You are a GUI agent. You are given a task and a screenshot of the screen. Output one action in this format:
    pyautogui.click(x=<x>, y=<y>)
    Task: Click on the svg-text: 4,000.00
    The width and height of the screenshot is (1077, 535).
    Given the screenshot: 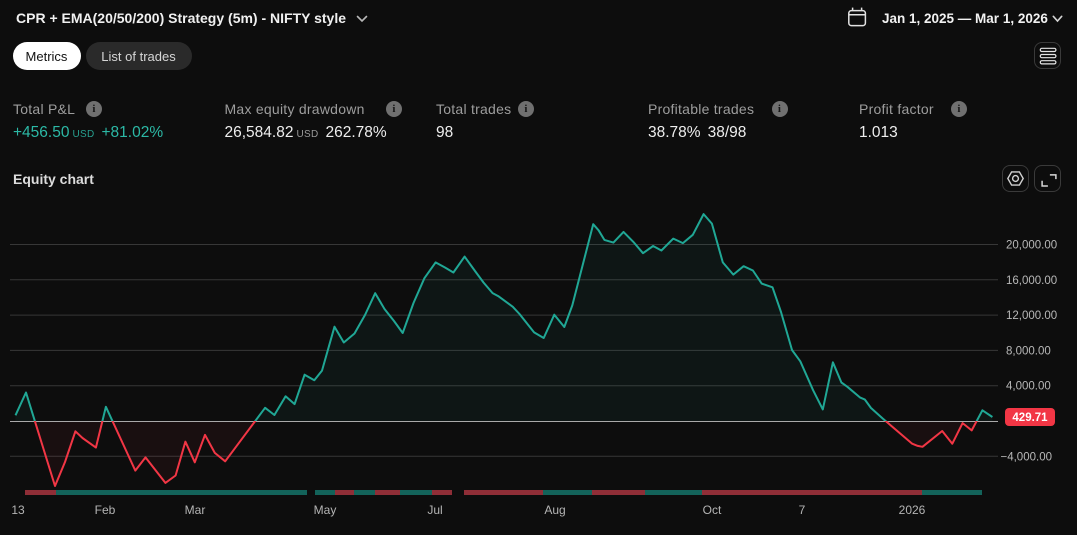 What is the action you would take?
    pyautogui.click(x=1028, y=387)
    